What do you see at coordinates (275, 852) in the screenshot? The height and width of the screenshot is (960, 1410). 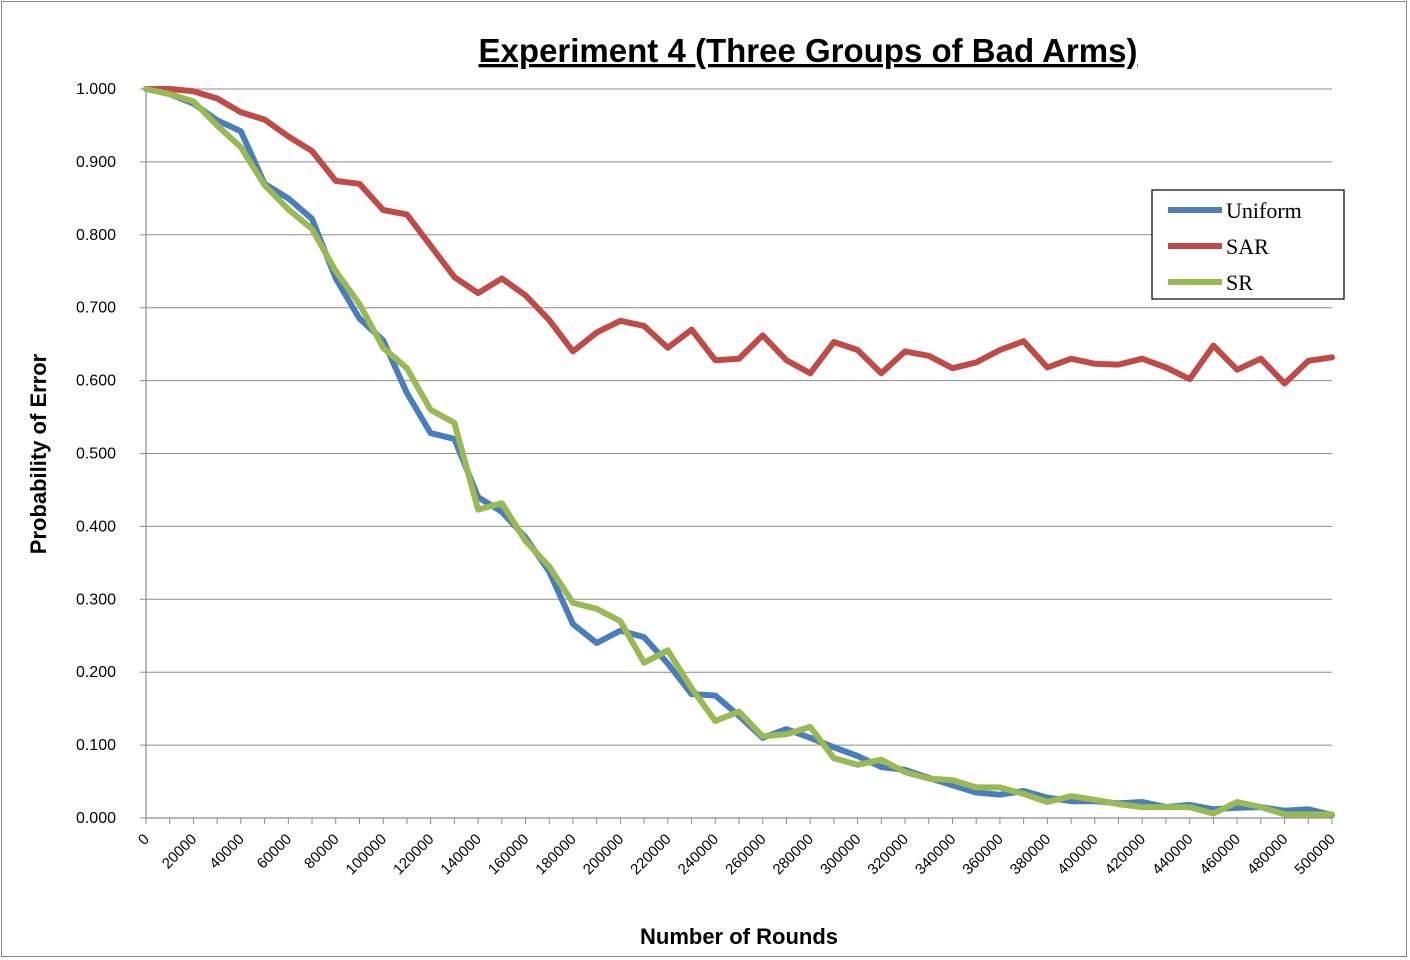 I see `x-tick-label: 60000` at bounding box center [275, 852].